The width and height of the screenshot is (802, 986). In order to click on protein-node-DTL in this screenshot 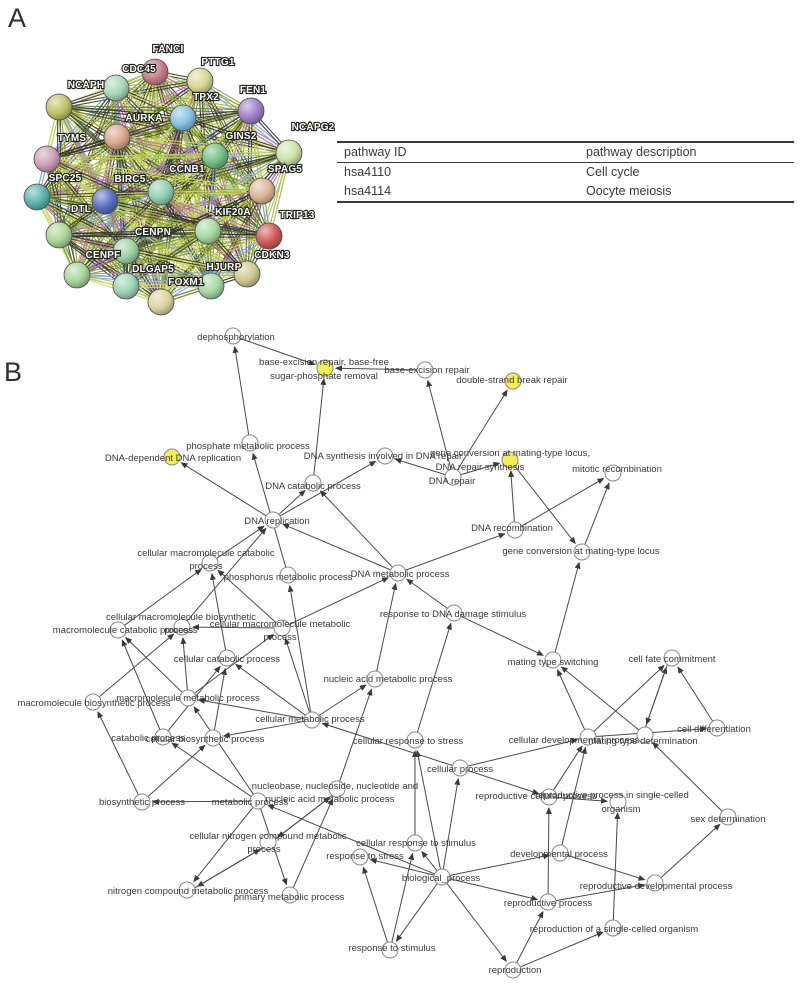, I will do `click(59, 235)`.